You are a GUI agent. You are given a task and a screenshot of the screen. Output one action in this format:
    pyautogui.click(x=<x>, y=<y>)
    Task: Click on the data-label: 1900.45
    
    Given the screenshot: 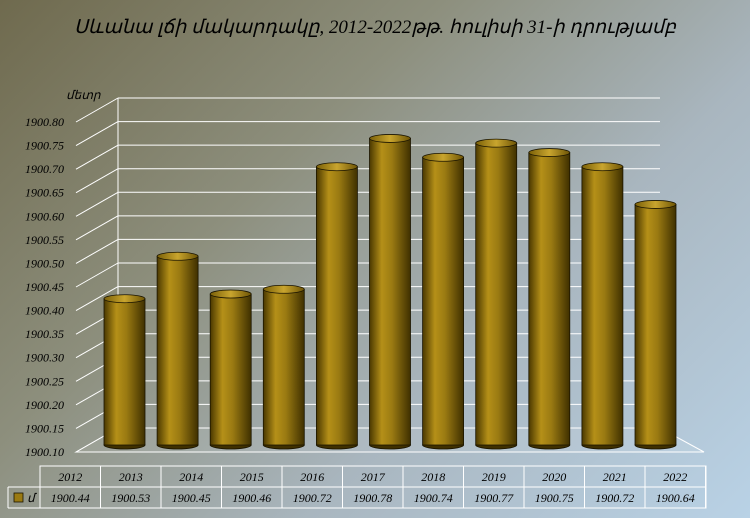 What is the action you would take?
    pyautogui.click(x=191, y=498)
    